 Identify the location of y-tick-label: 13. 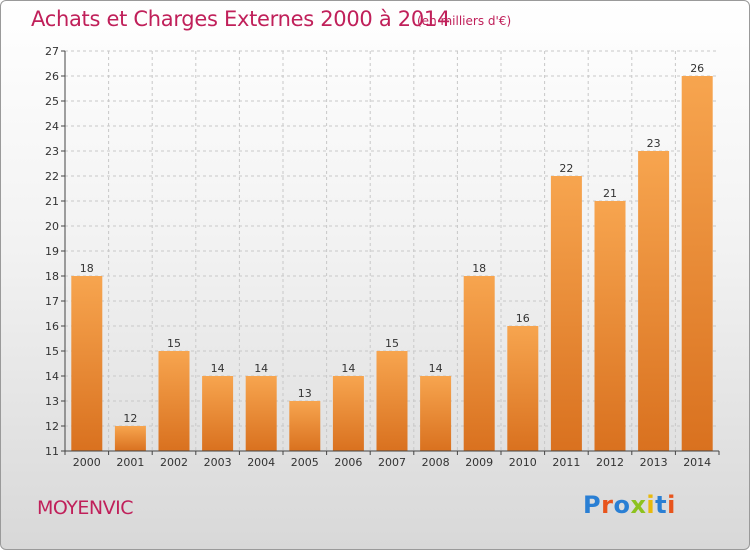
(52, 401).